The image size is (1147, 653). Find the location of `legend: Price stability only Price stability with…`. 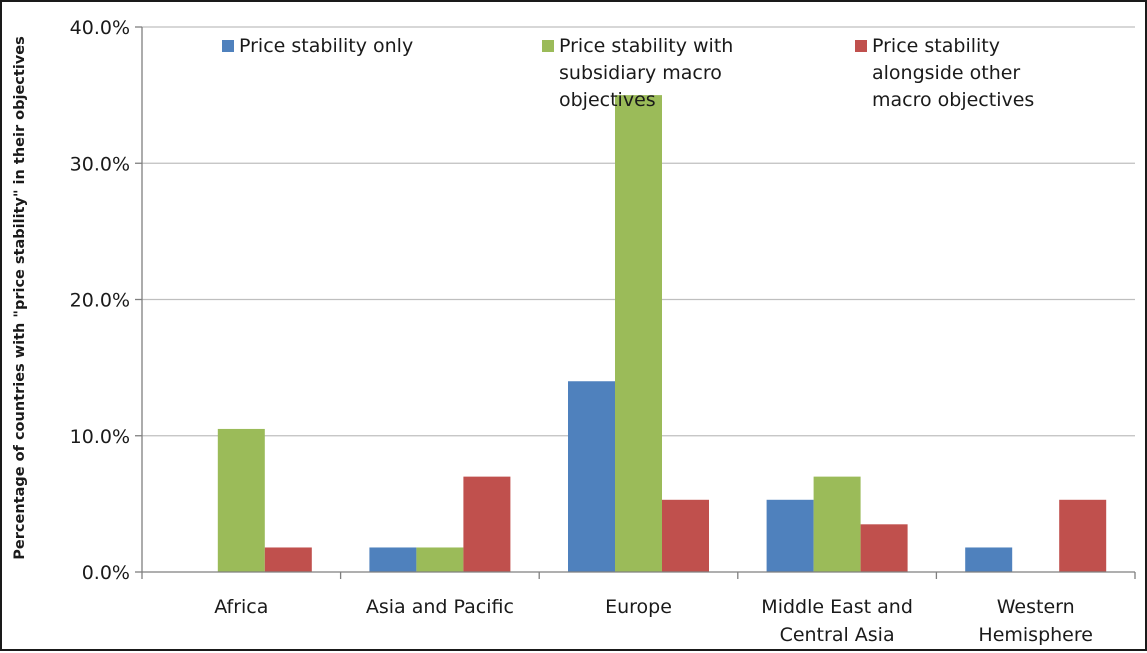

legend: Price stability only Price stability with… is located at coordinates (628, 73).